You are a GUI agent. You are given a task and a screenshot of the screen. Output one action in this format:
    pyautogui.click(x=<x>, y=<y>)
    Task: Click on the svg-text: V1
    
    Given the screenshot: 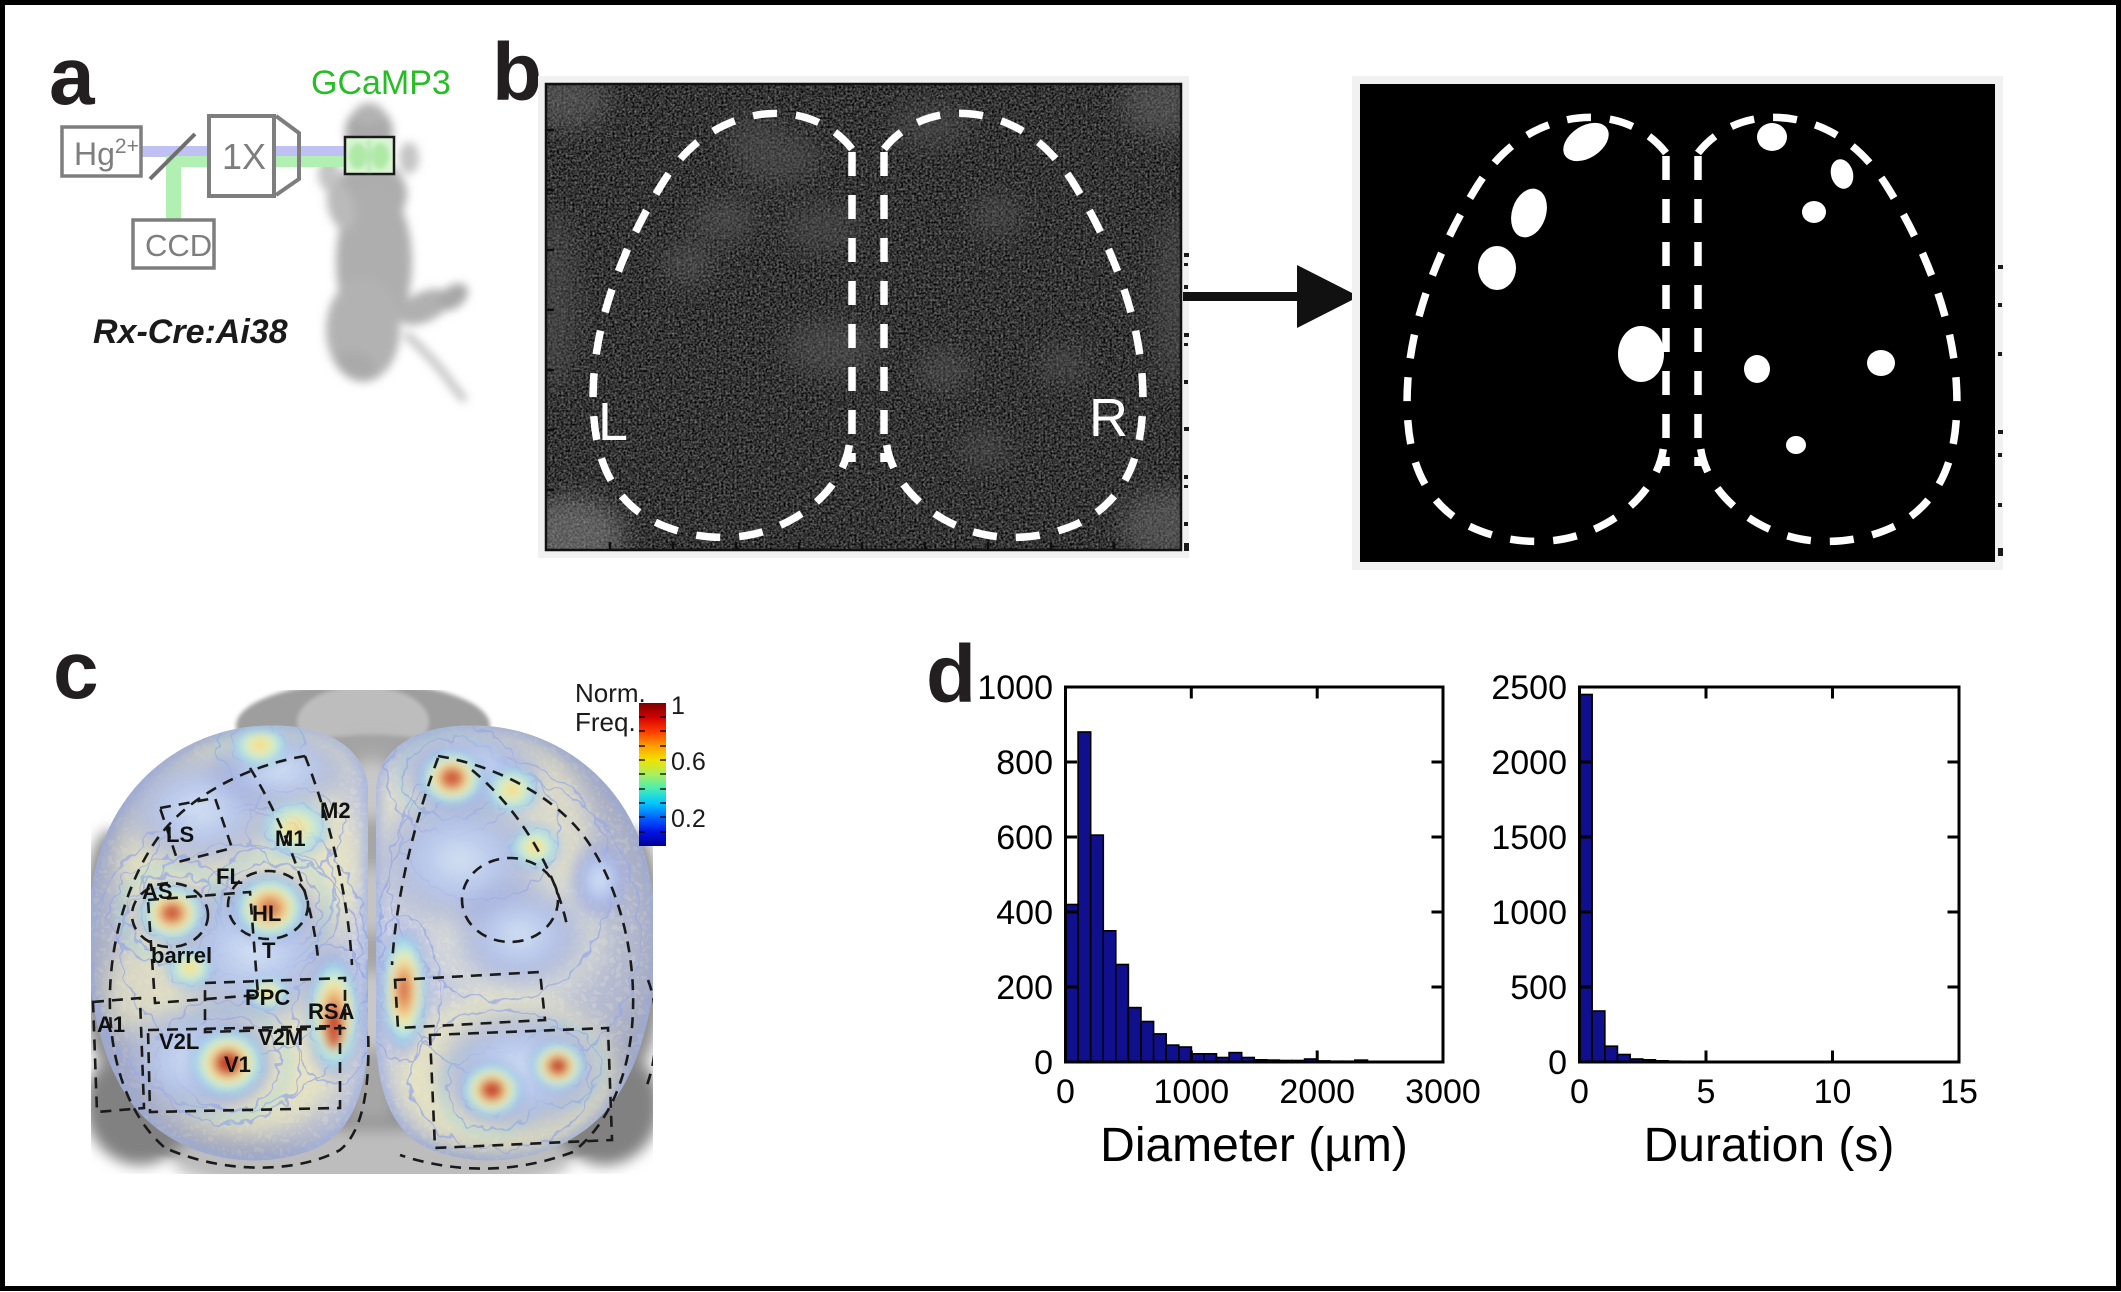 What is the action you would take?
    pyautogui.click(x=237, y=1064)
    